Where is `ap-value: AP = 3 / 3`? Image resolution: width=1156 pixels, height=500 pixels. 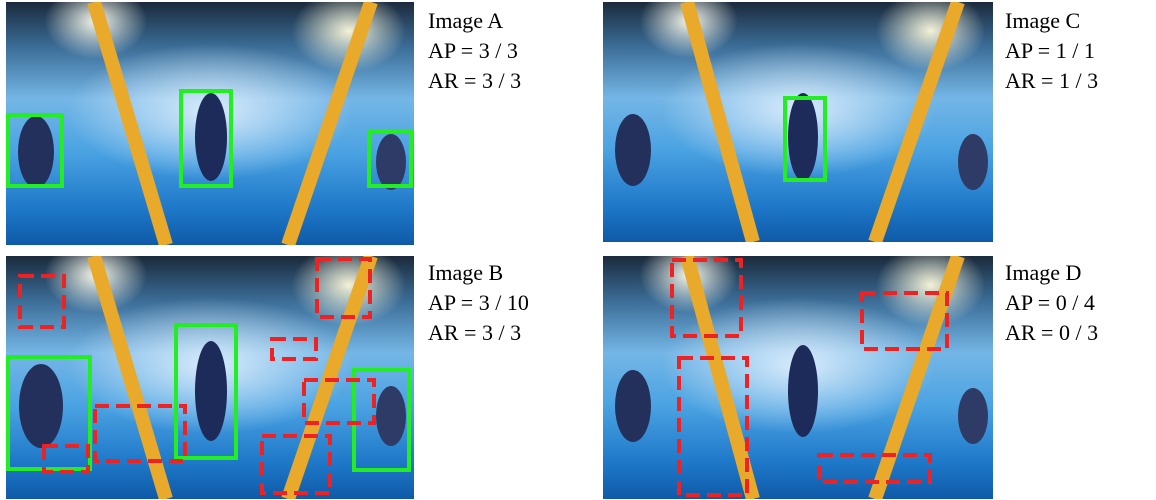 ap-value: AP = 3 / 3 is located at coordinates (473, 50).